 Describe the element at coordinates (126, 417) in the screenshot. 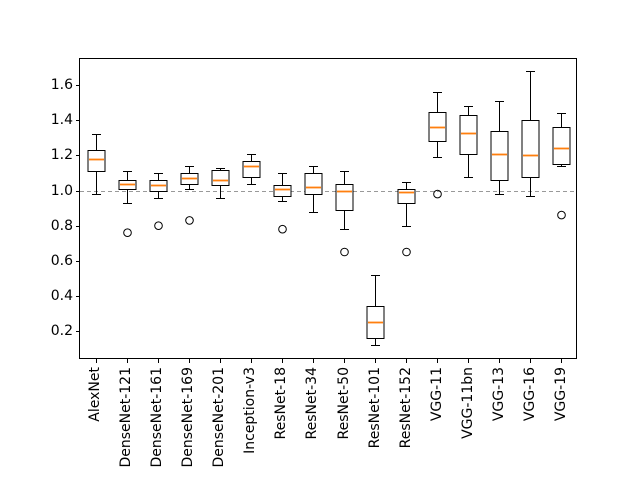

I see `x-tick-label-DenseNet-121: DenseNet-121` at that location.